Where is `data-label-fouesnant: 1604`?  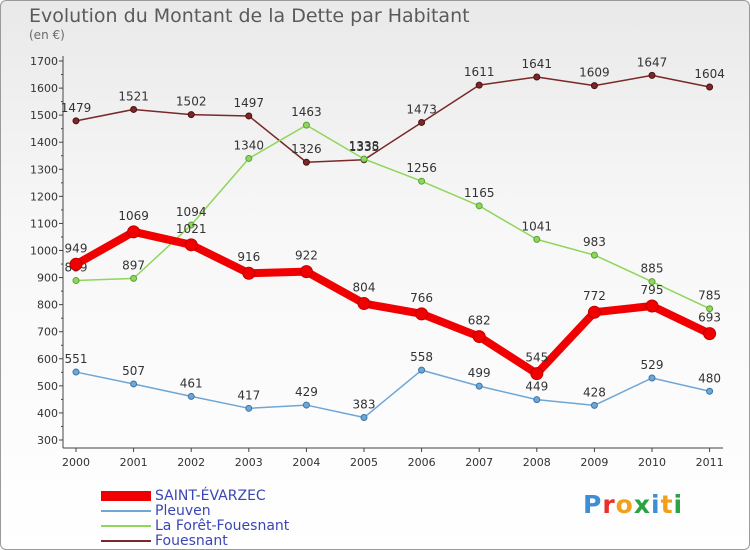
data-label-fouesnant: 1604 is located at coordinates (709, 74).